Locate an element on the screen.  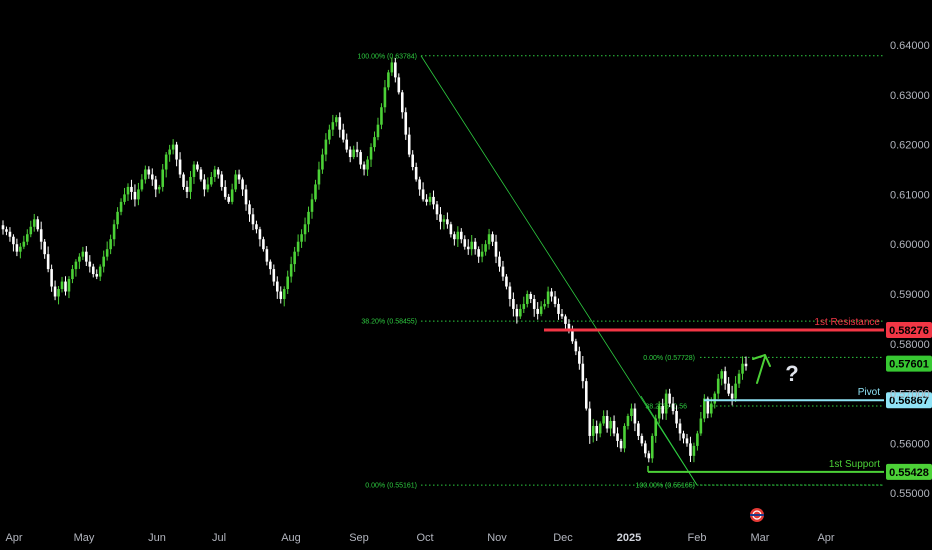
fib-trendline is located at coordinates (669, 440).